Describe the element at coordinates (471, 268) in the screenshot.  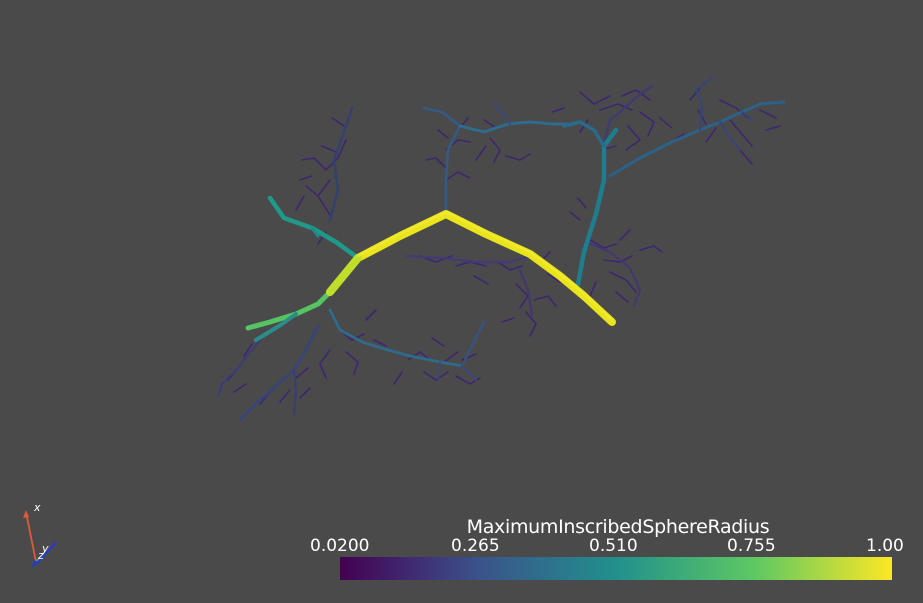
I see `main-trunk` at that location.